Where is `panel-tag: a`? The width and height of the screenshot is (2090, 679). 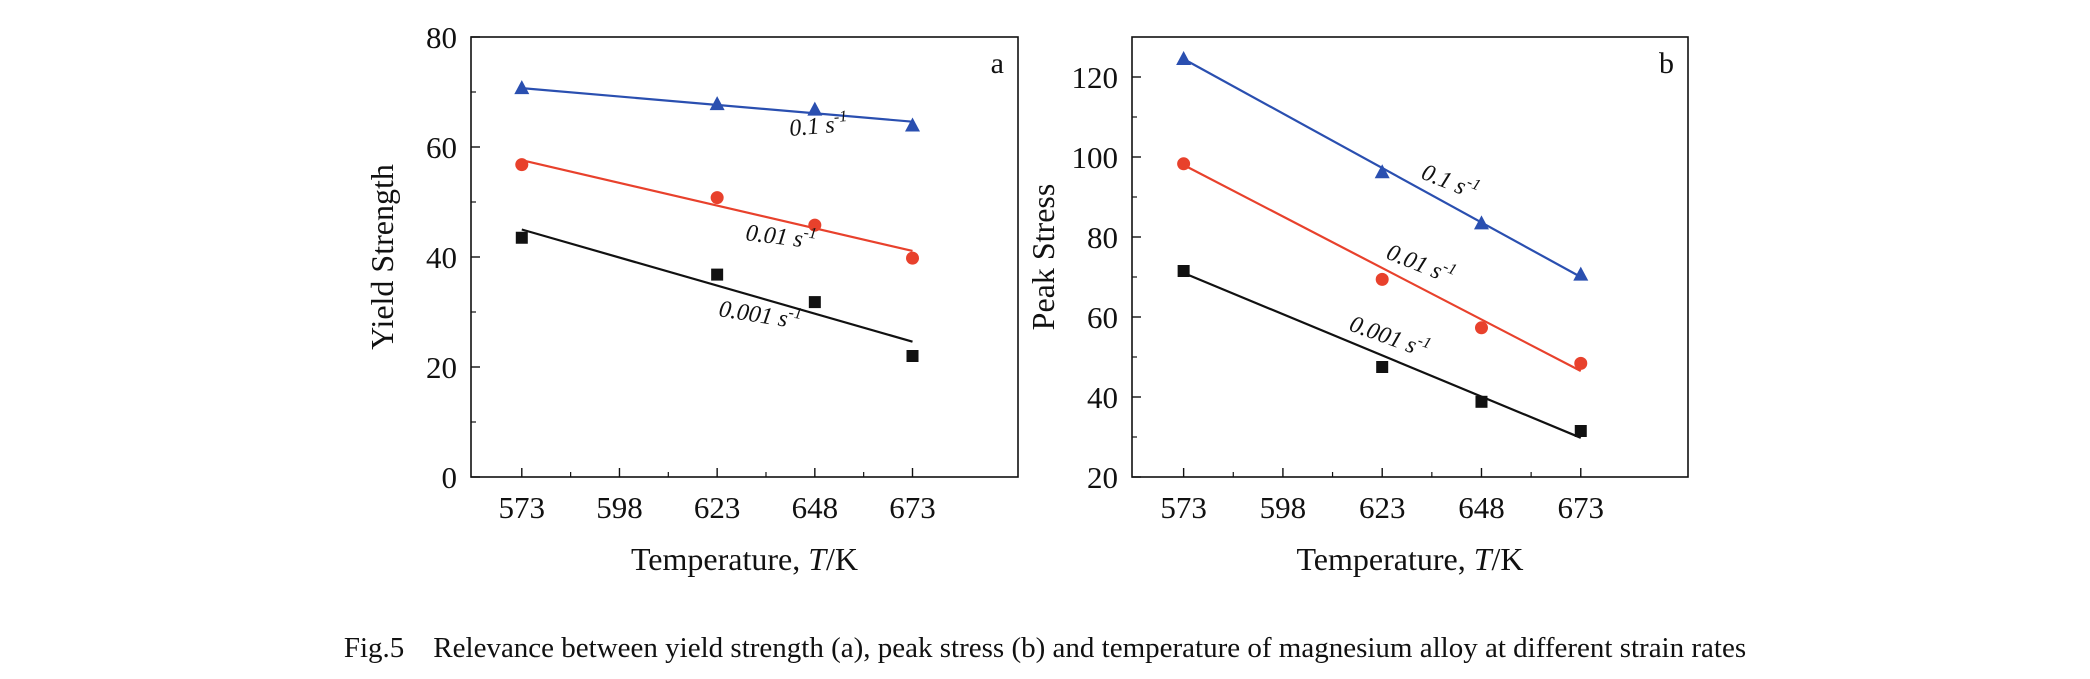
panel-tag: a is located at coordinates (997, 63).